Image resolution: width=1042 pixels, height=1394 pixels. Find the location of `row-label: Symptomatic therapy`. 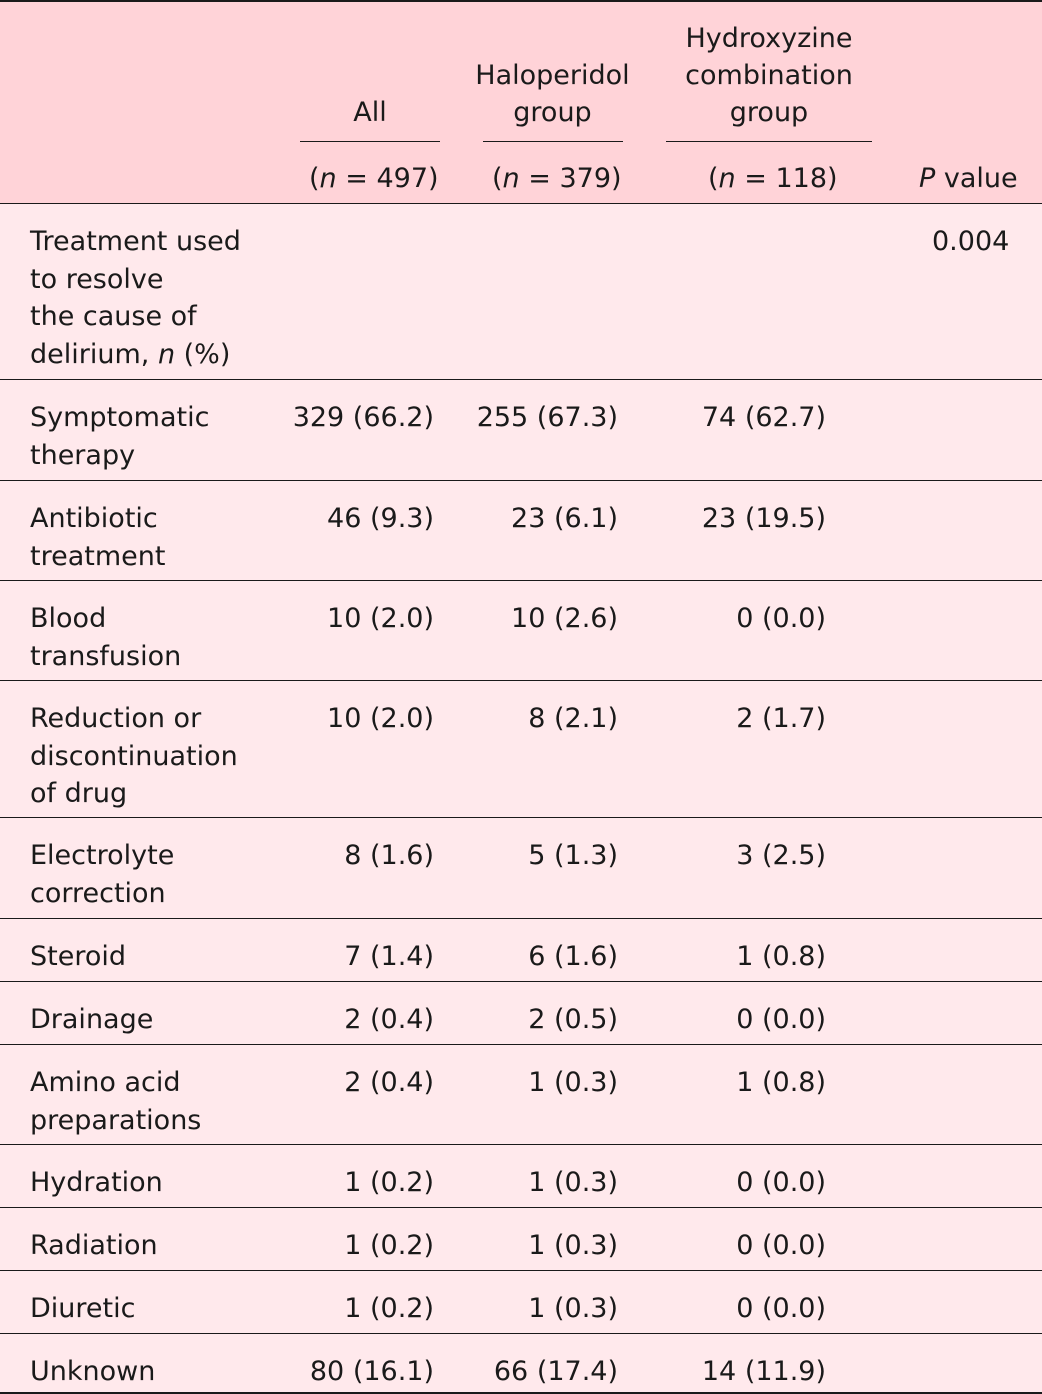

row-label: Symptomatic therapy is located at coordinates (120, 436).